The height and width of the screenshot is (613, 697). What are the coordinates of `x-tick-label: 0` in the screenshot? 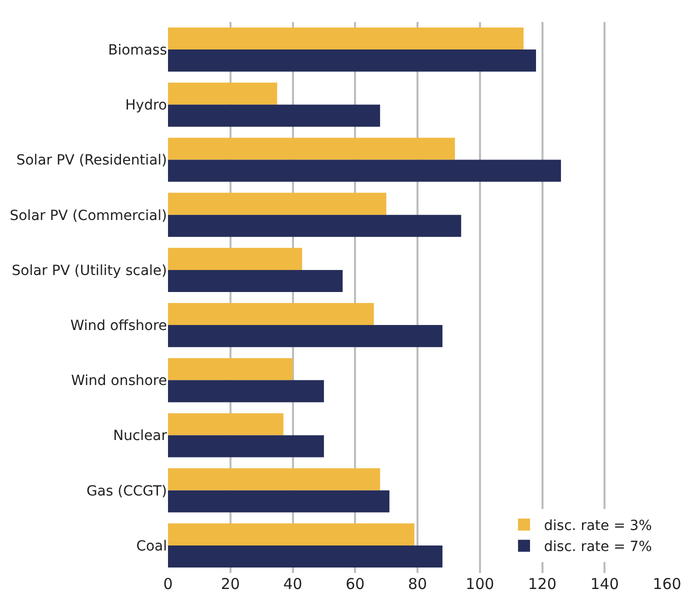 It's located at (168, 584).